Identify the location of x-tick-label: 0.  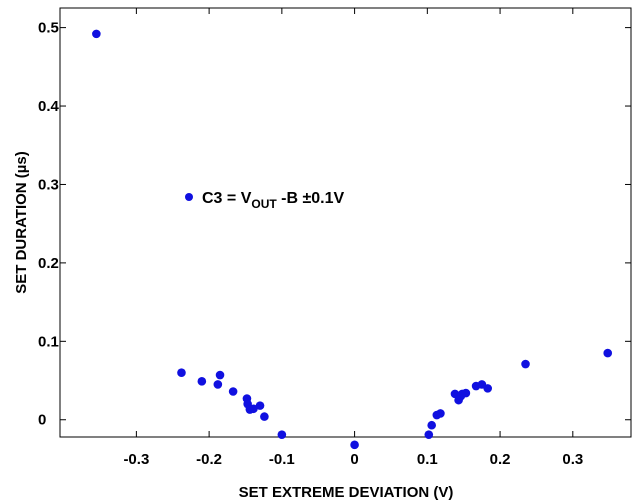
(354, 459).